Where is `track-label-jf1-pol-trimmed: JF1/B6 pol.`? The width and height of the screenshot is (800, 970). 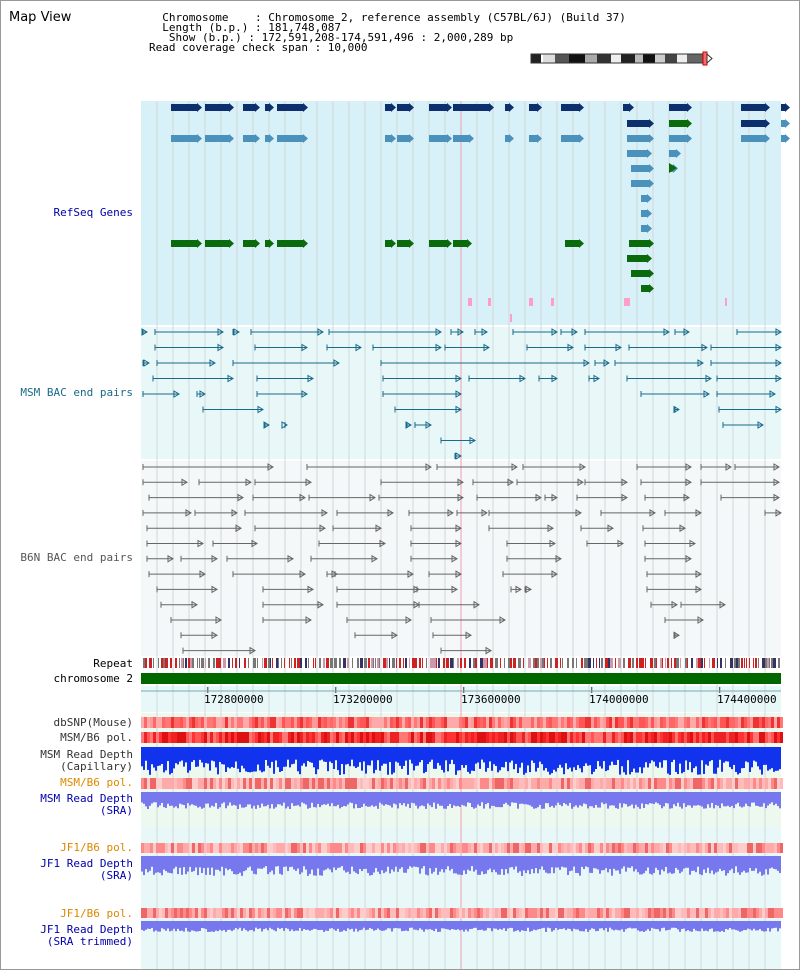 track-label-jf1-pol-trimmed: JF1/B6 pol. is located at coordinates (96, 913).